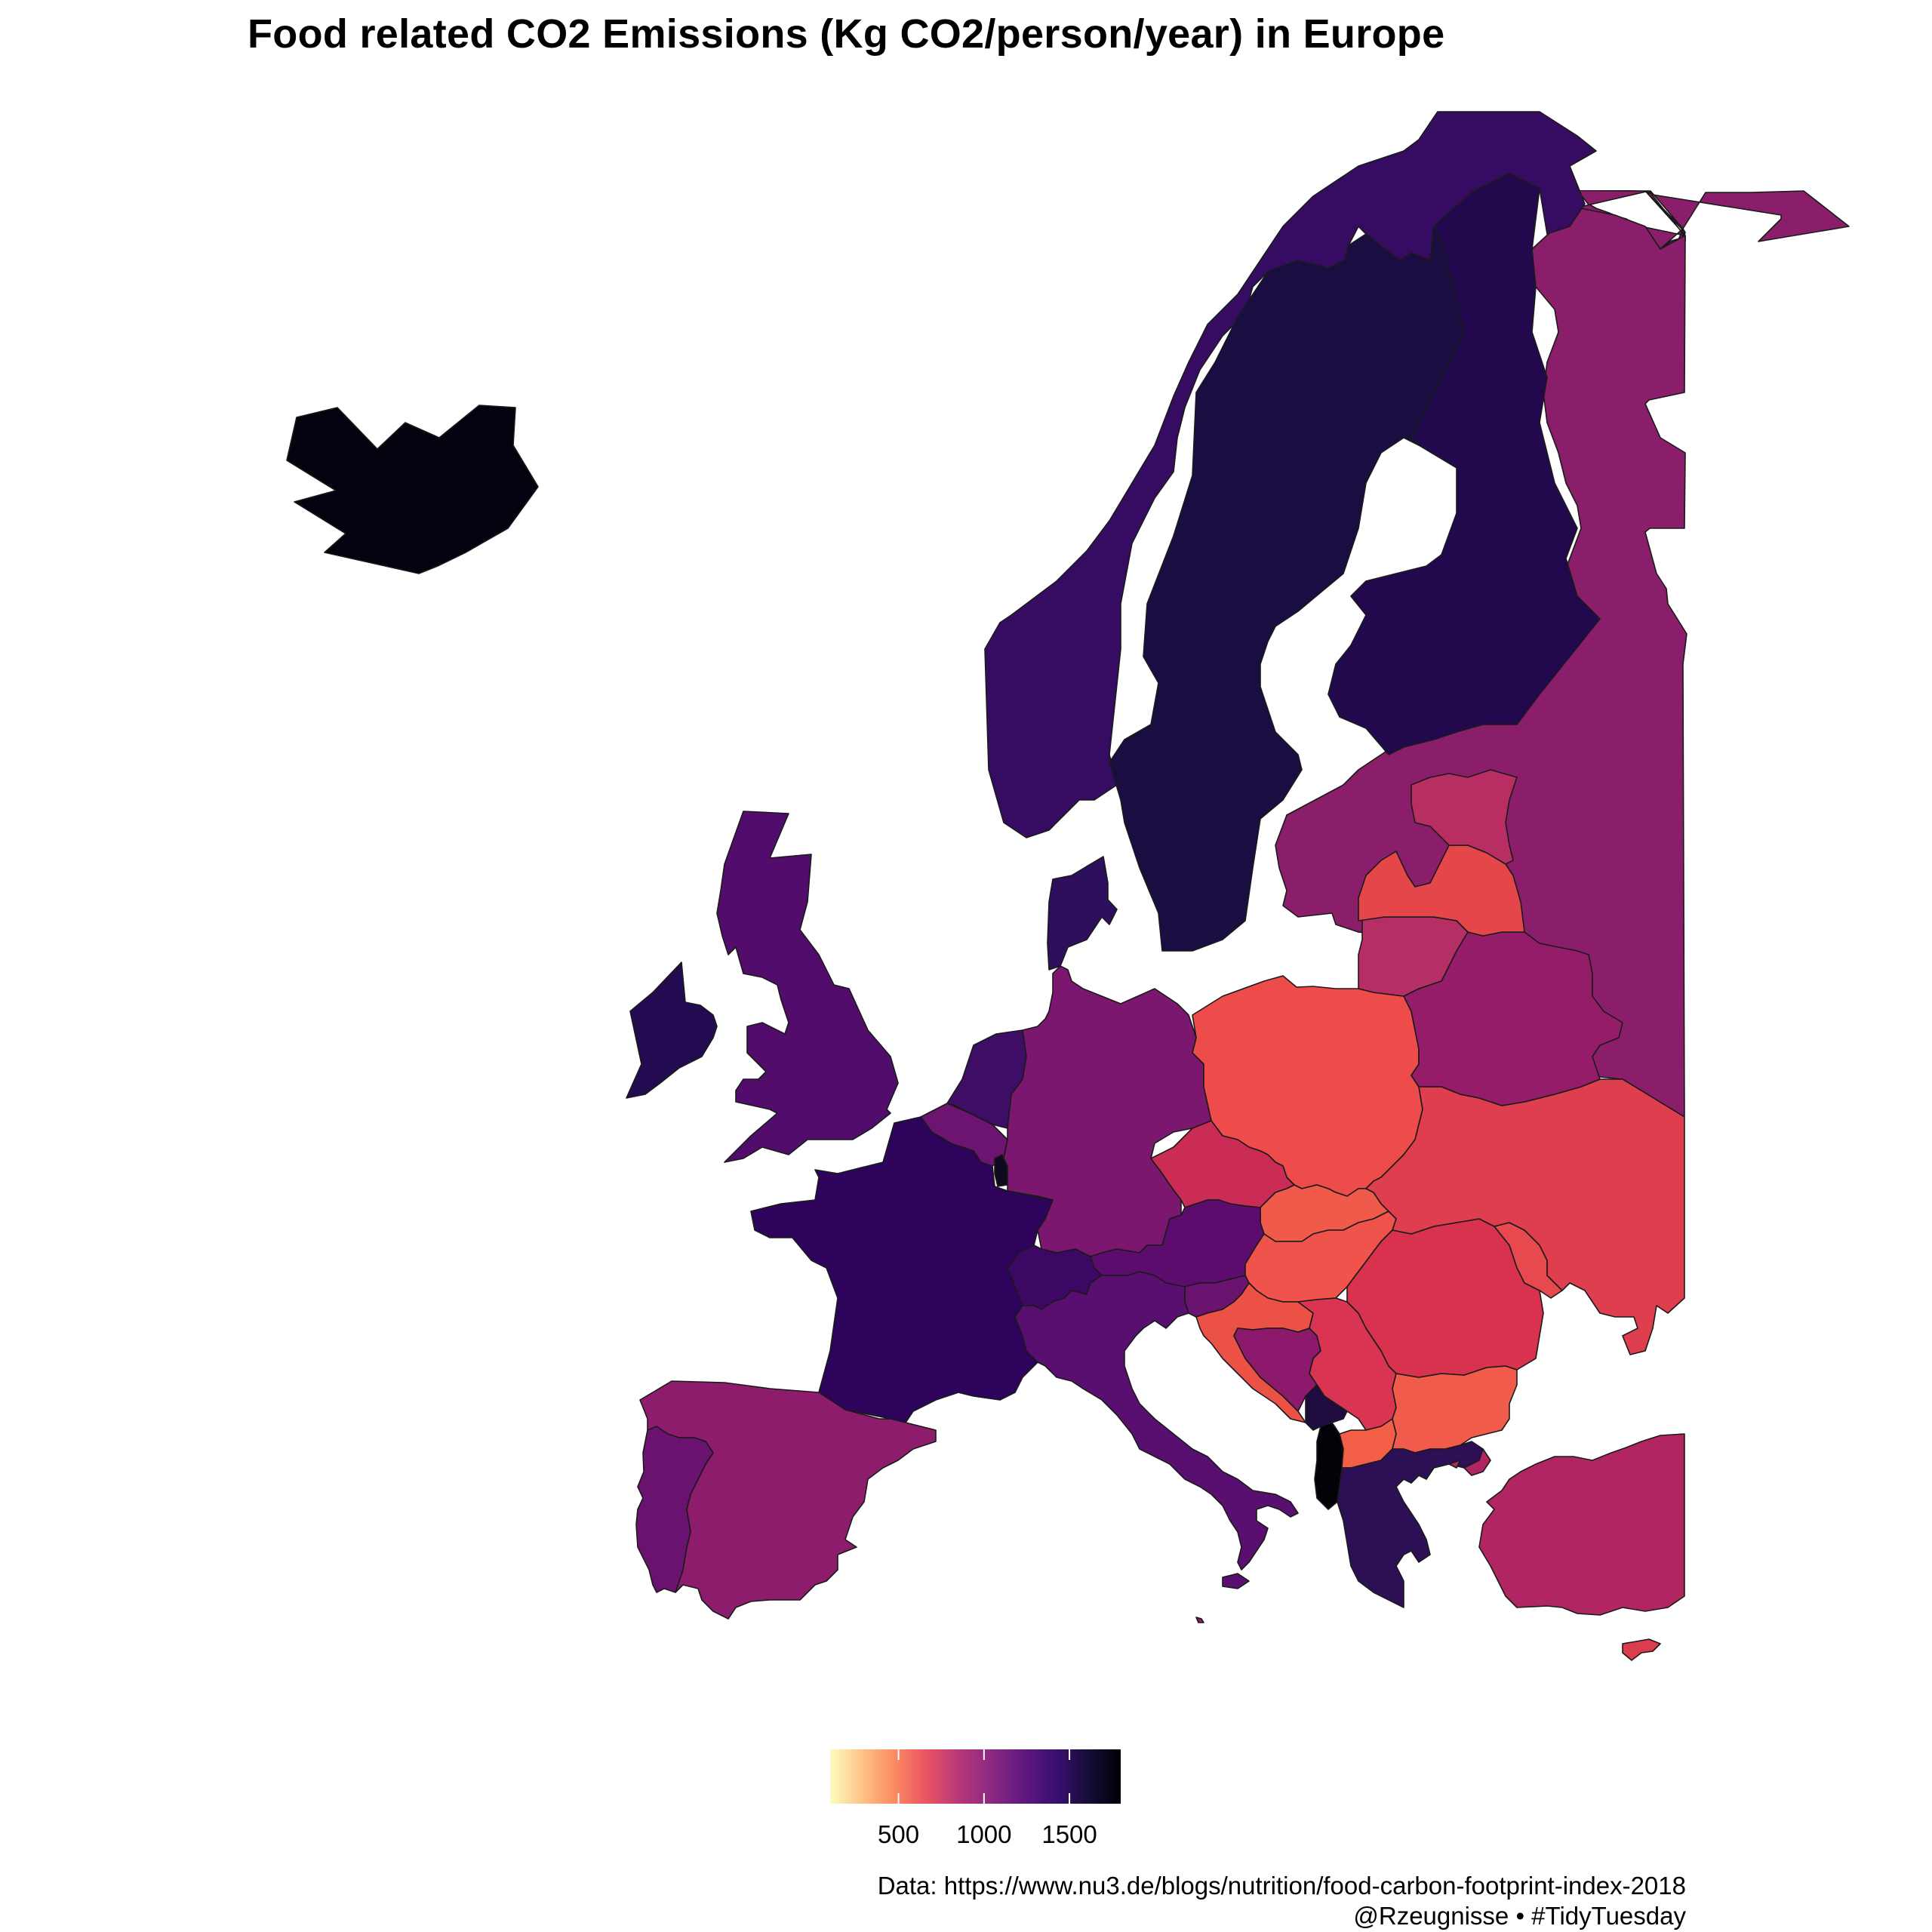 This screenshot has height=1932, width=1932. I want to click on country-malta, so click(1199, 1620).